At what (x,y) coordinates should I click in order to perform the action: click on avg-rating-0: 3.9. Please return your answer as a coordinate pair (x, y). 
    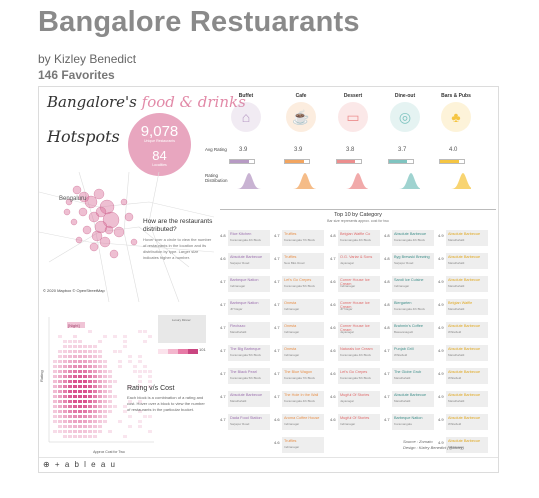
    Looking at the image, I should click on (246, 152).